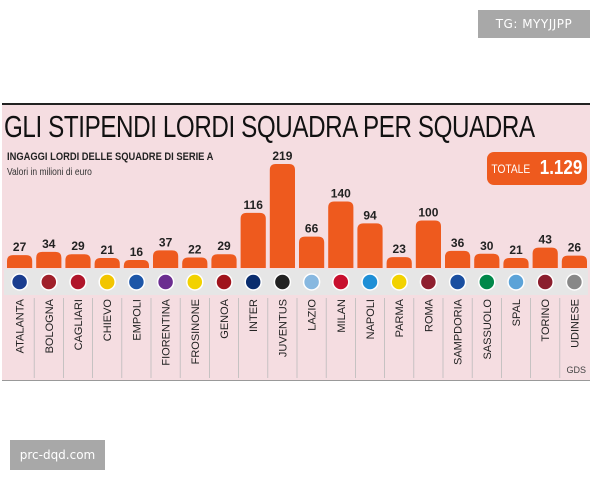 The height and width of the screenshot is (480, 600). Describe the element at coordinates (57, 455) in the screenshot. I see `watermark-bottom: prc-dqd.com` at that location.